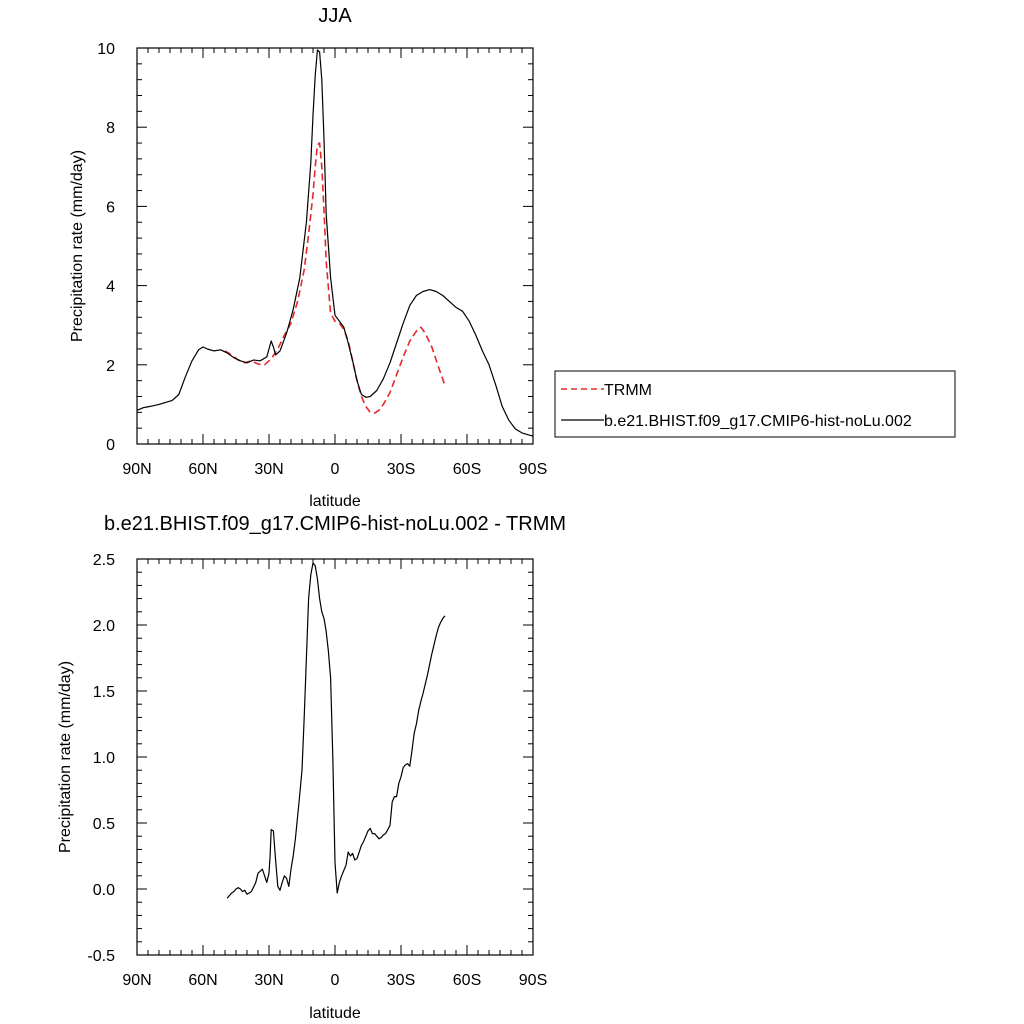  Describe the element at coordinates (104, 758) in the screenshot. I see `y-tick-label: 1.0` at that location.